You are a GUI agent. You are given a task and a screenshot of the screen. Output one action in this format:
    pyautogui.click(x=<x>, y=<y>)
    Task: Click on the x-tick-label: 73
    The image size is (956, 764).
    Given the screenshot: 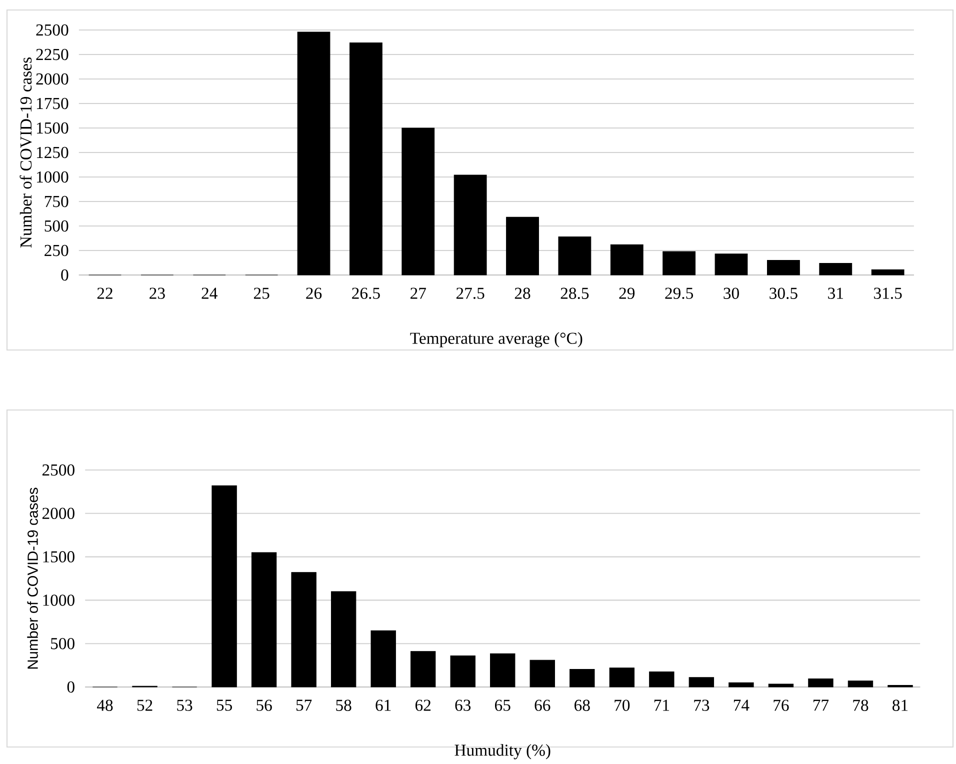 What is the action you would take?
    pyautogui.click(x=702, y=706)
    